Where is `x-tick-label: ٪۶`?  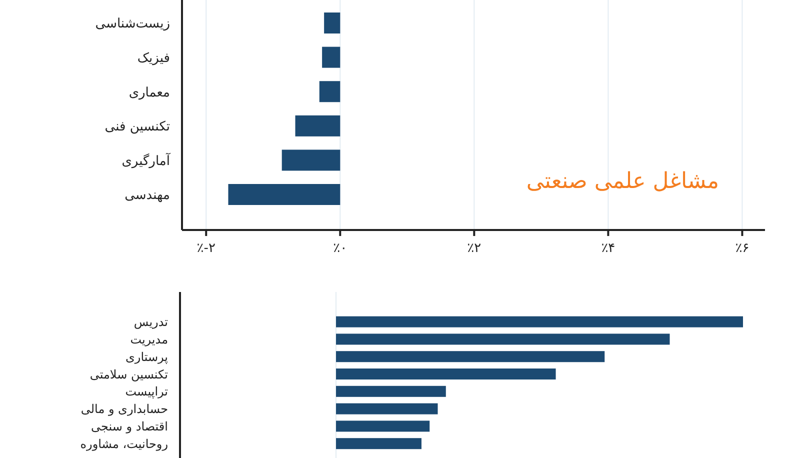 x-tick-label: ٪۶ is located at coordinates (742, 248).